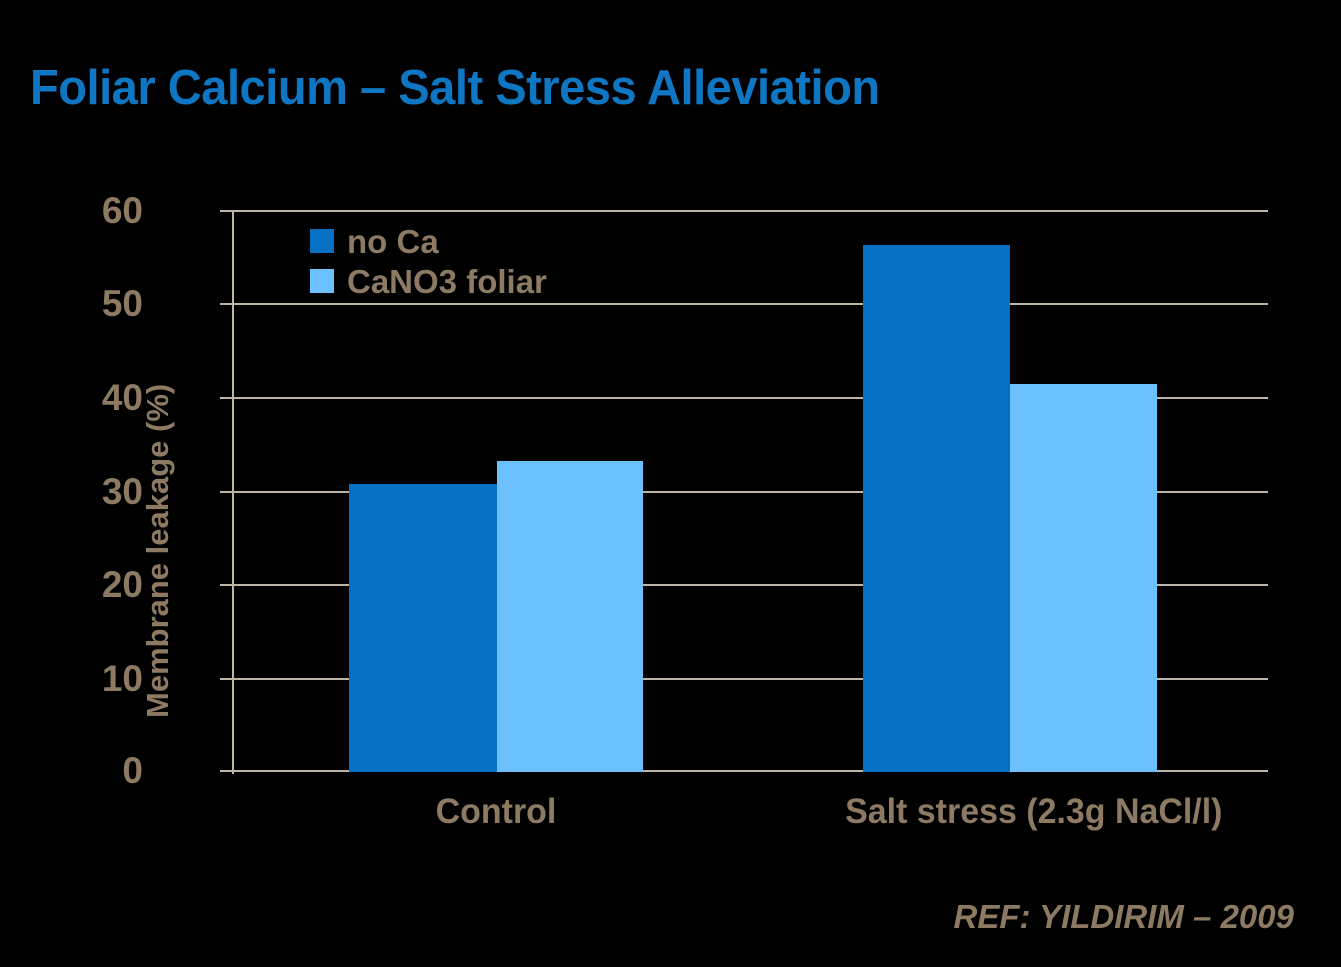 This screenshot has width=1341, height=967. I want to click on y-tick-label-20: 20, so click(122, 584).